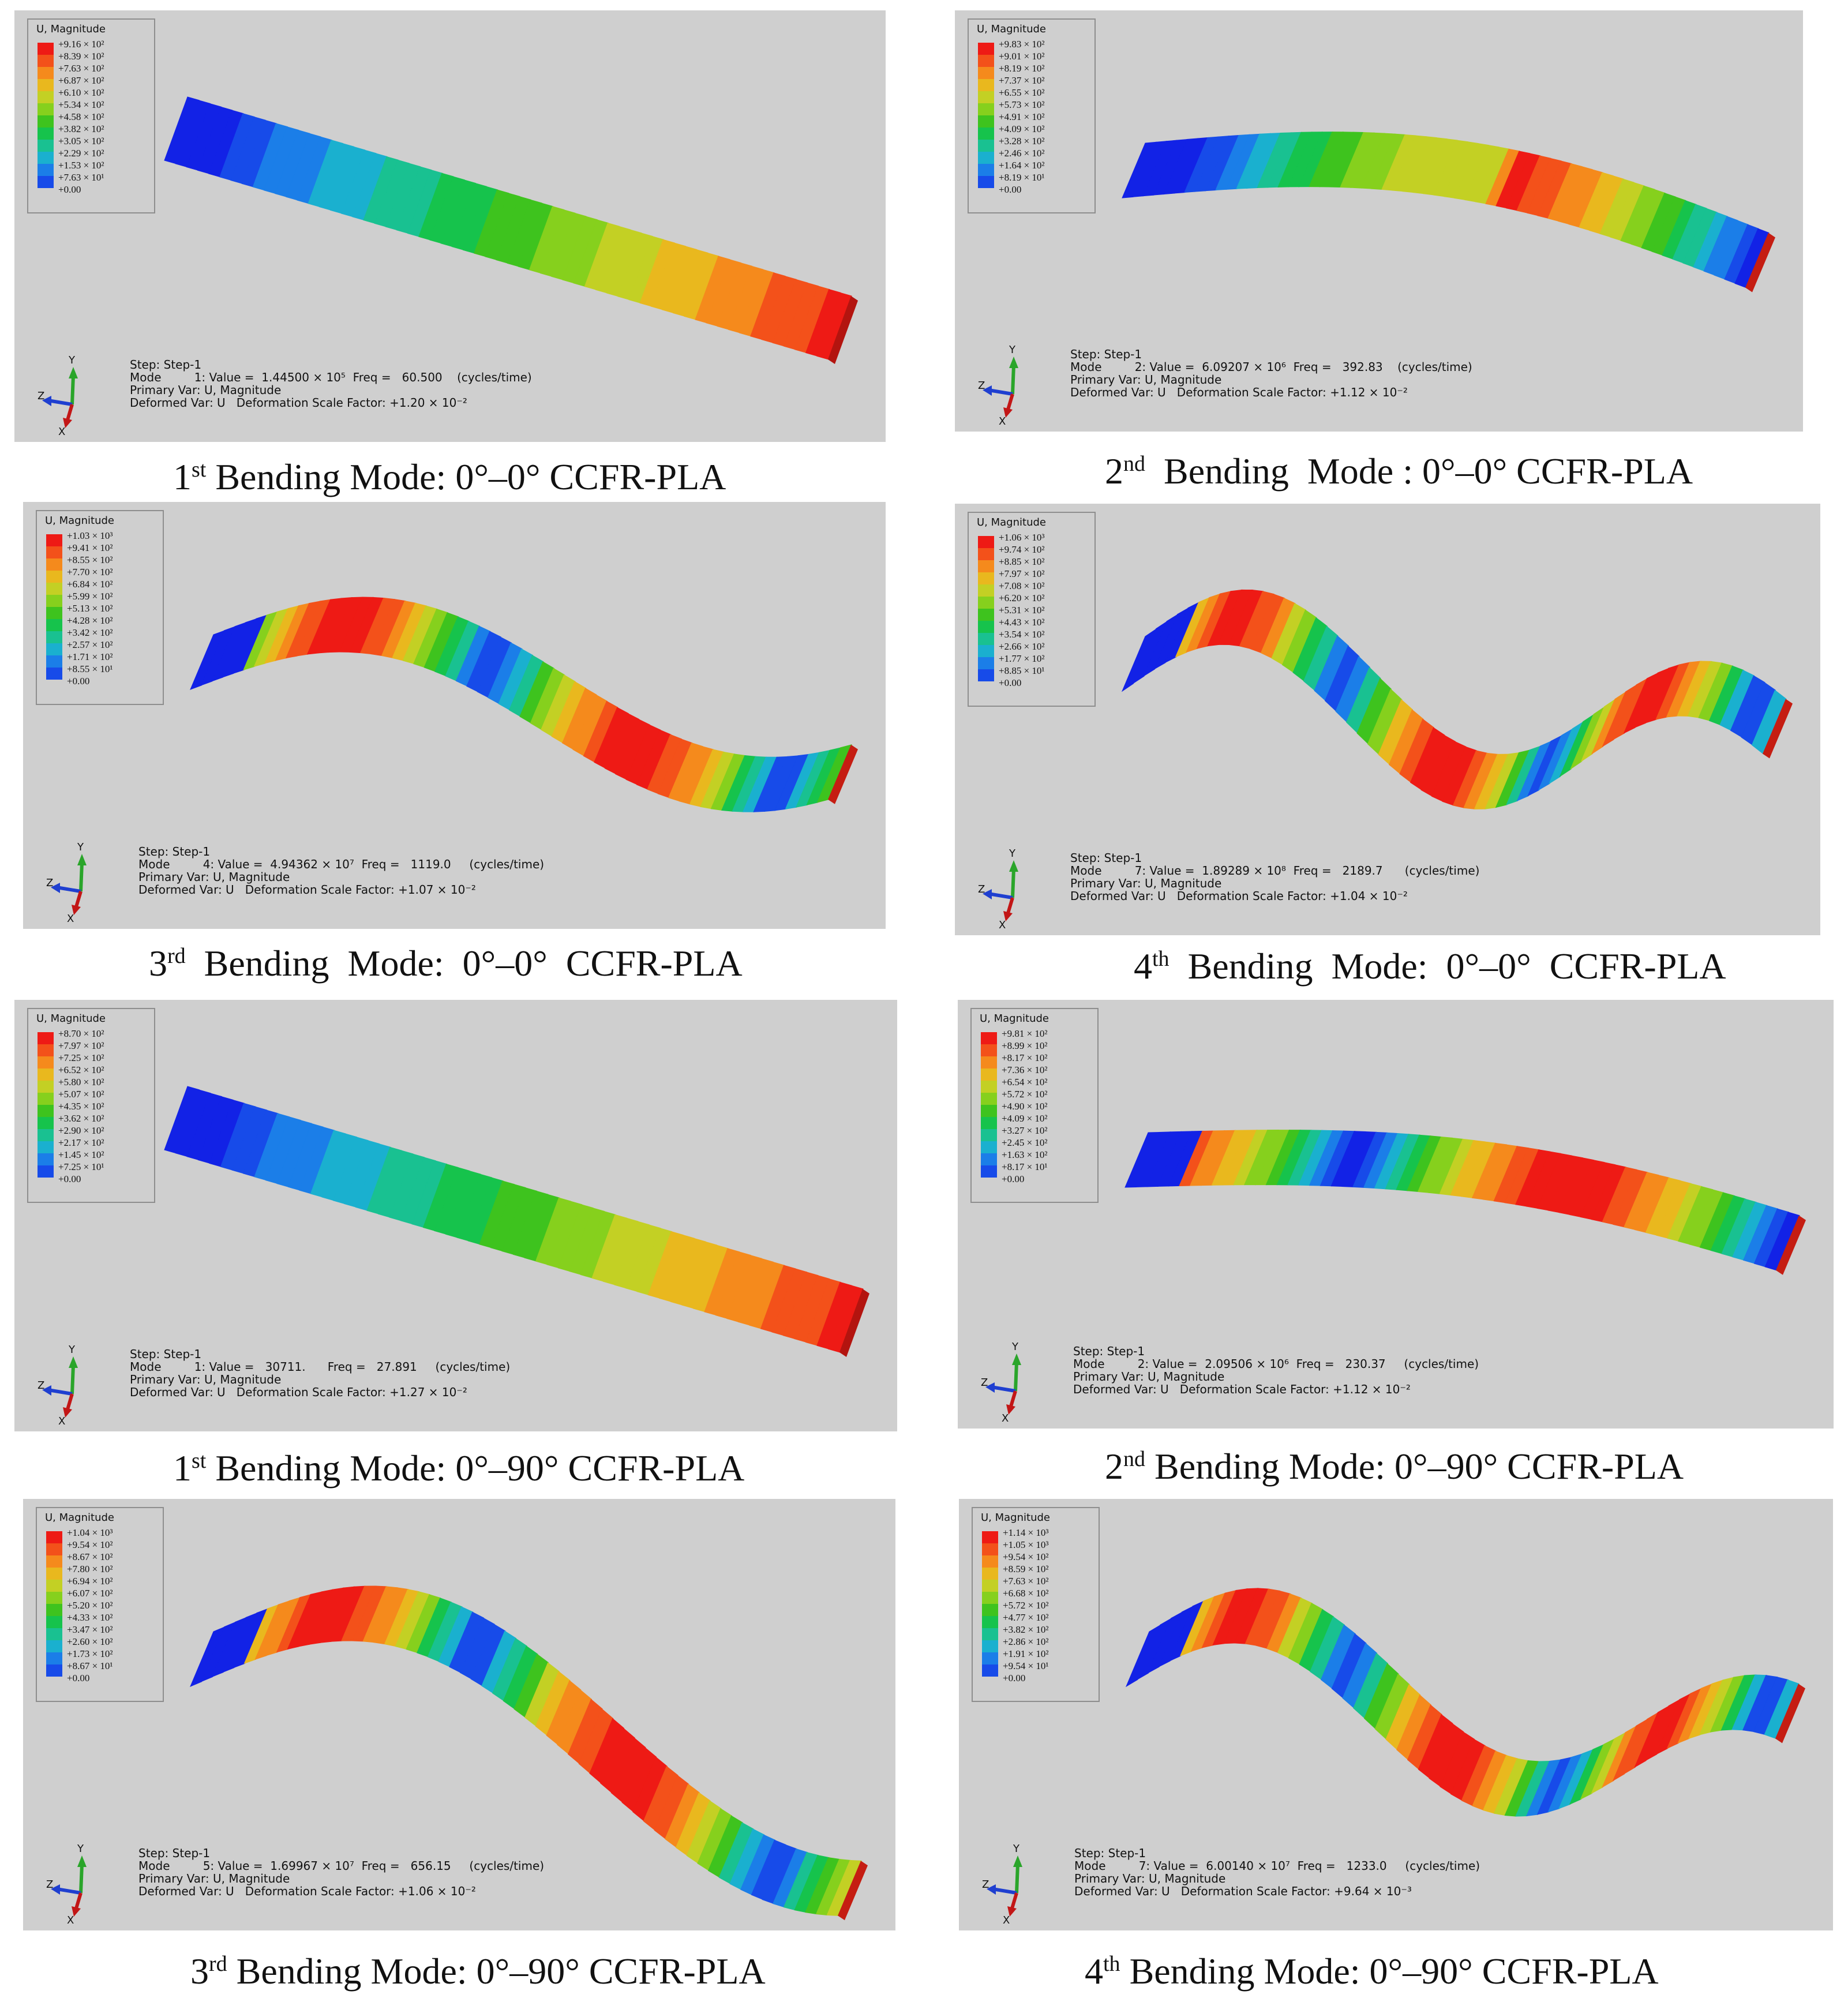 The height and width of the screenshot is (2002, 1848). Describe the element at coordinates (1114, 1466) in the screenshot. I see `caption-ordinal: 2` at that location.